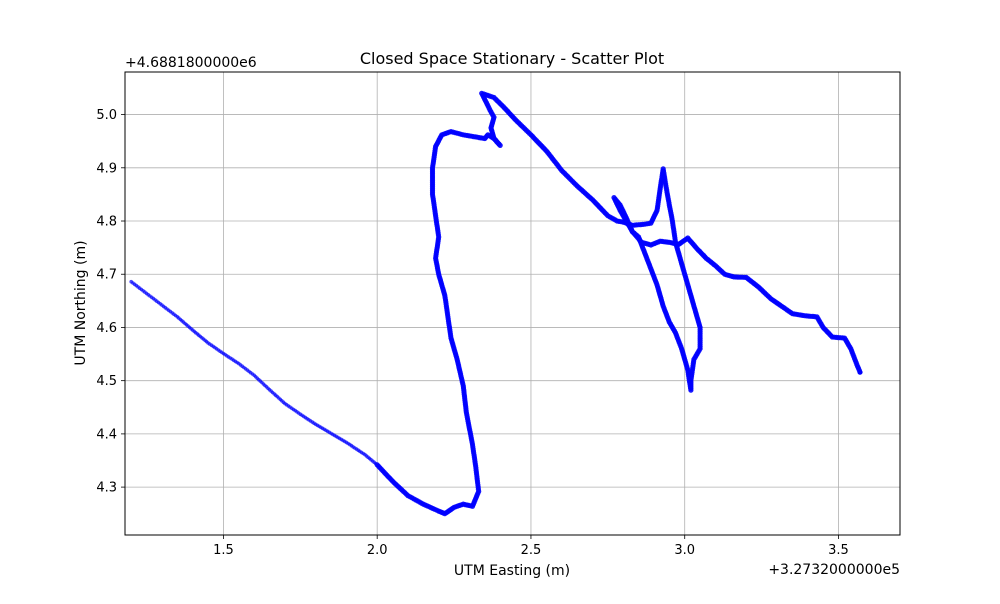 The height and width of the screenshot is (604, 1000). What do you see at coordinates (223, 550) in the screenshot?
I see `x-tick-label: 1.5` at bounding box center [223, 550].